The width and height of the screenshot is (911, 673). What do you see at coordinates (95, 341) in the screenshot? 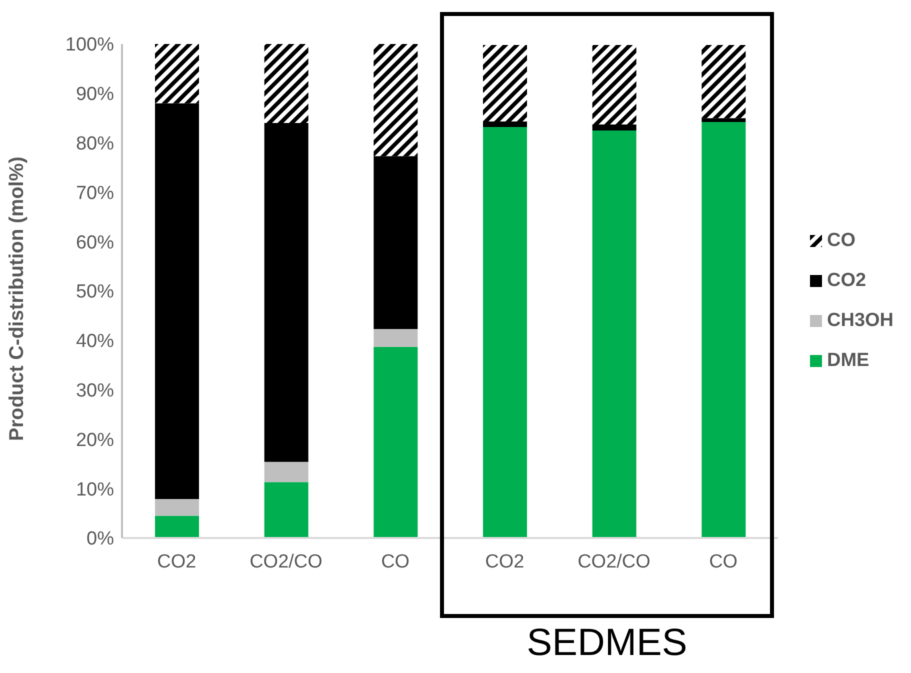
I see `y-tick-label: 40%` at bounding box center [95, 341].